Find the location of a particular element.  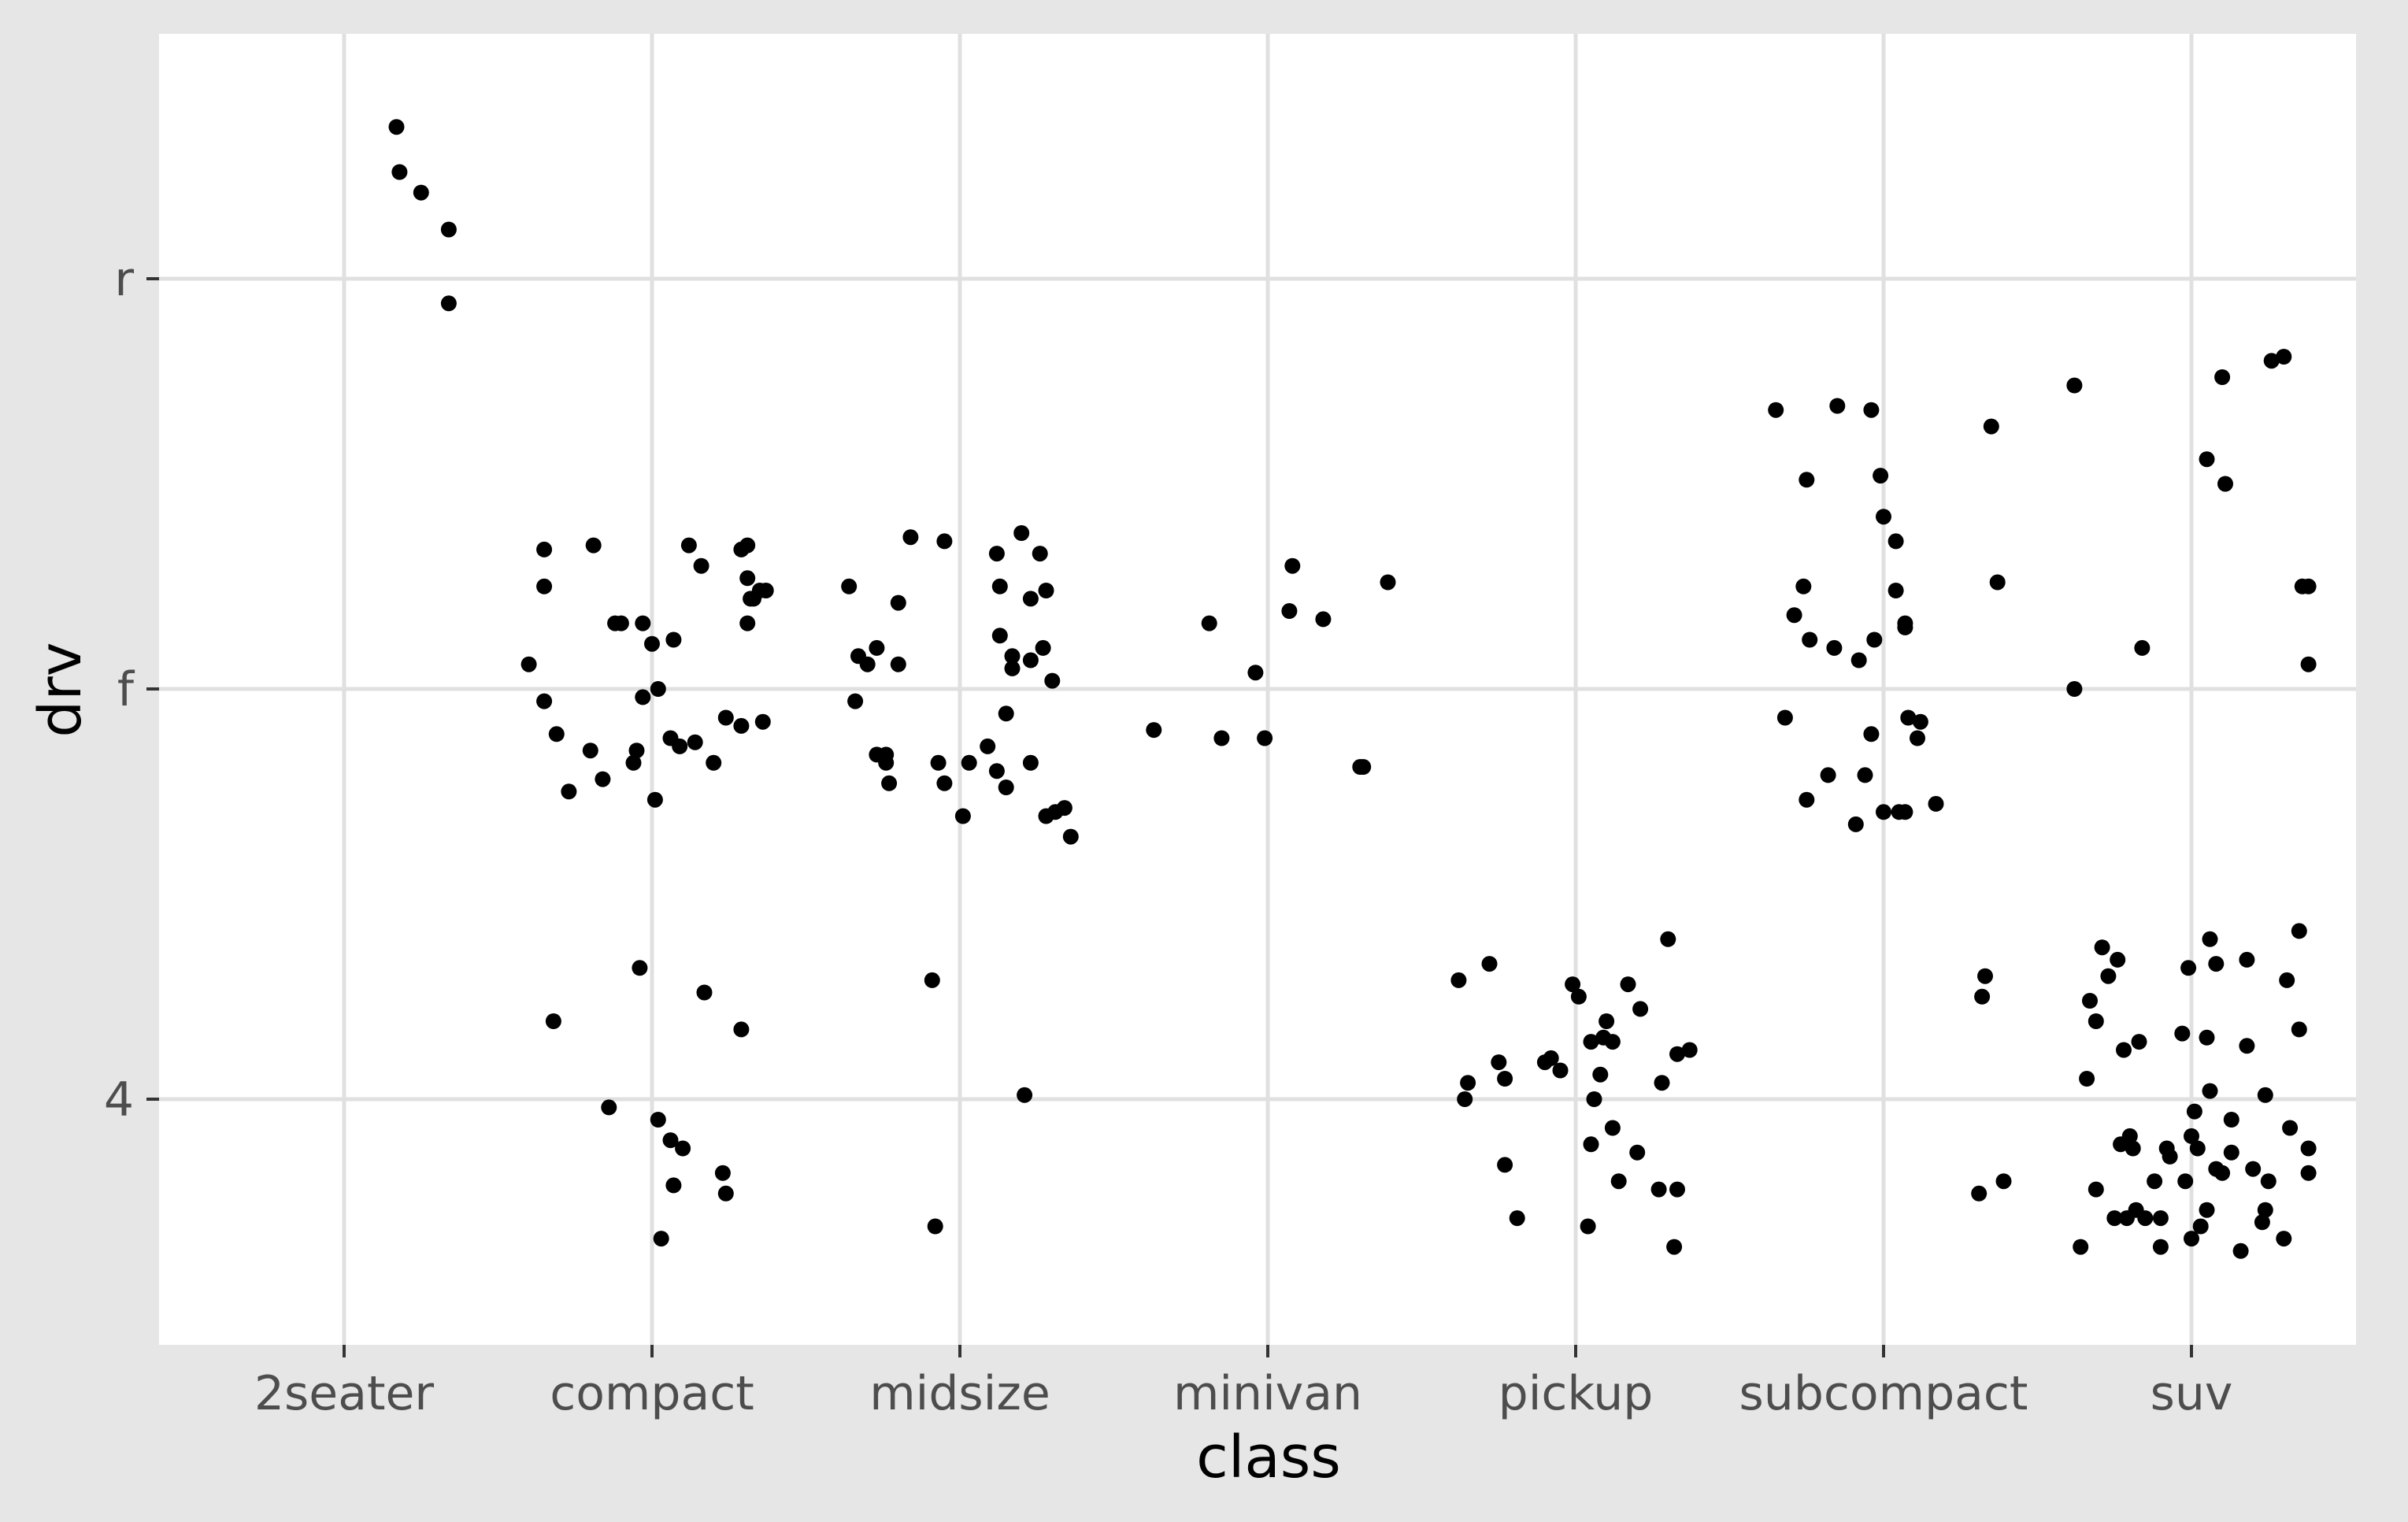

y-axis-title: drv is located at coordinates (60, 689).